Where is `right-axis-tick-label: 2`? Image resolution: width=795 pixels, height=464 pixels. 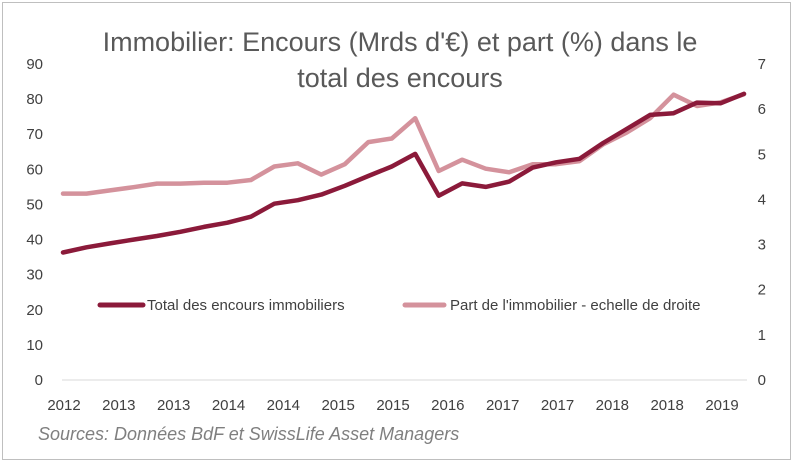
right-axis-tick-label: 2 is located at coordinates (762, 290).